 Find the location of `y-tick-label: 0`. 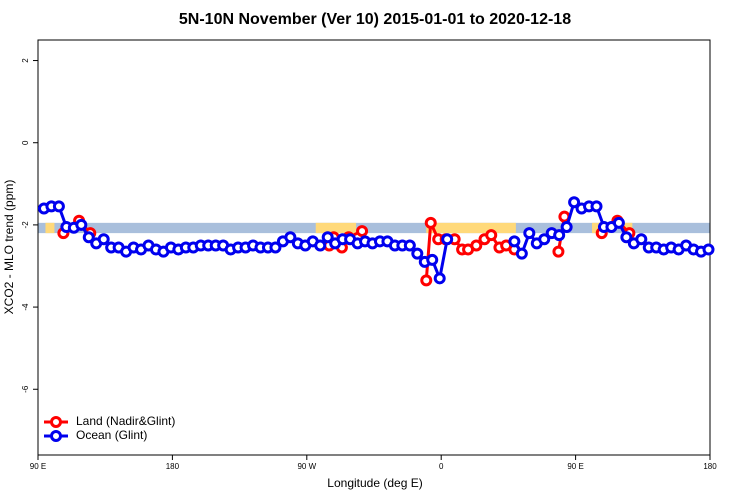

y-tick-label: 0 is located at coordinates (25, 142).